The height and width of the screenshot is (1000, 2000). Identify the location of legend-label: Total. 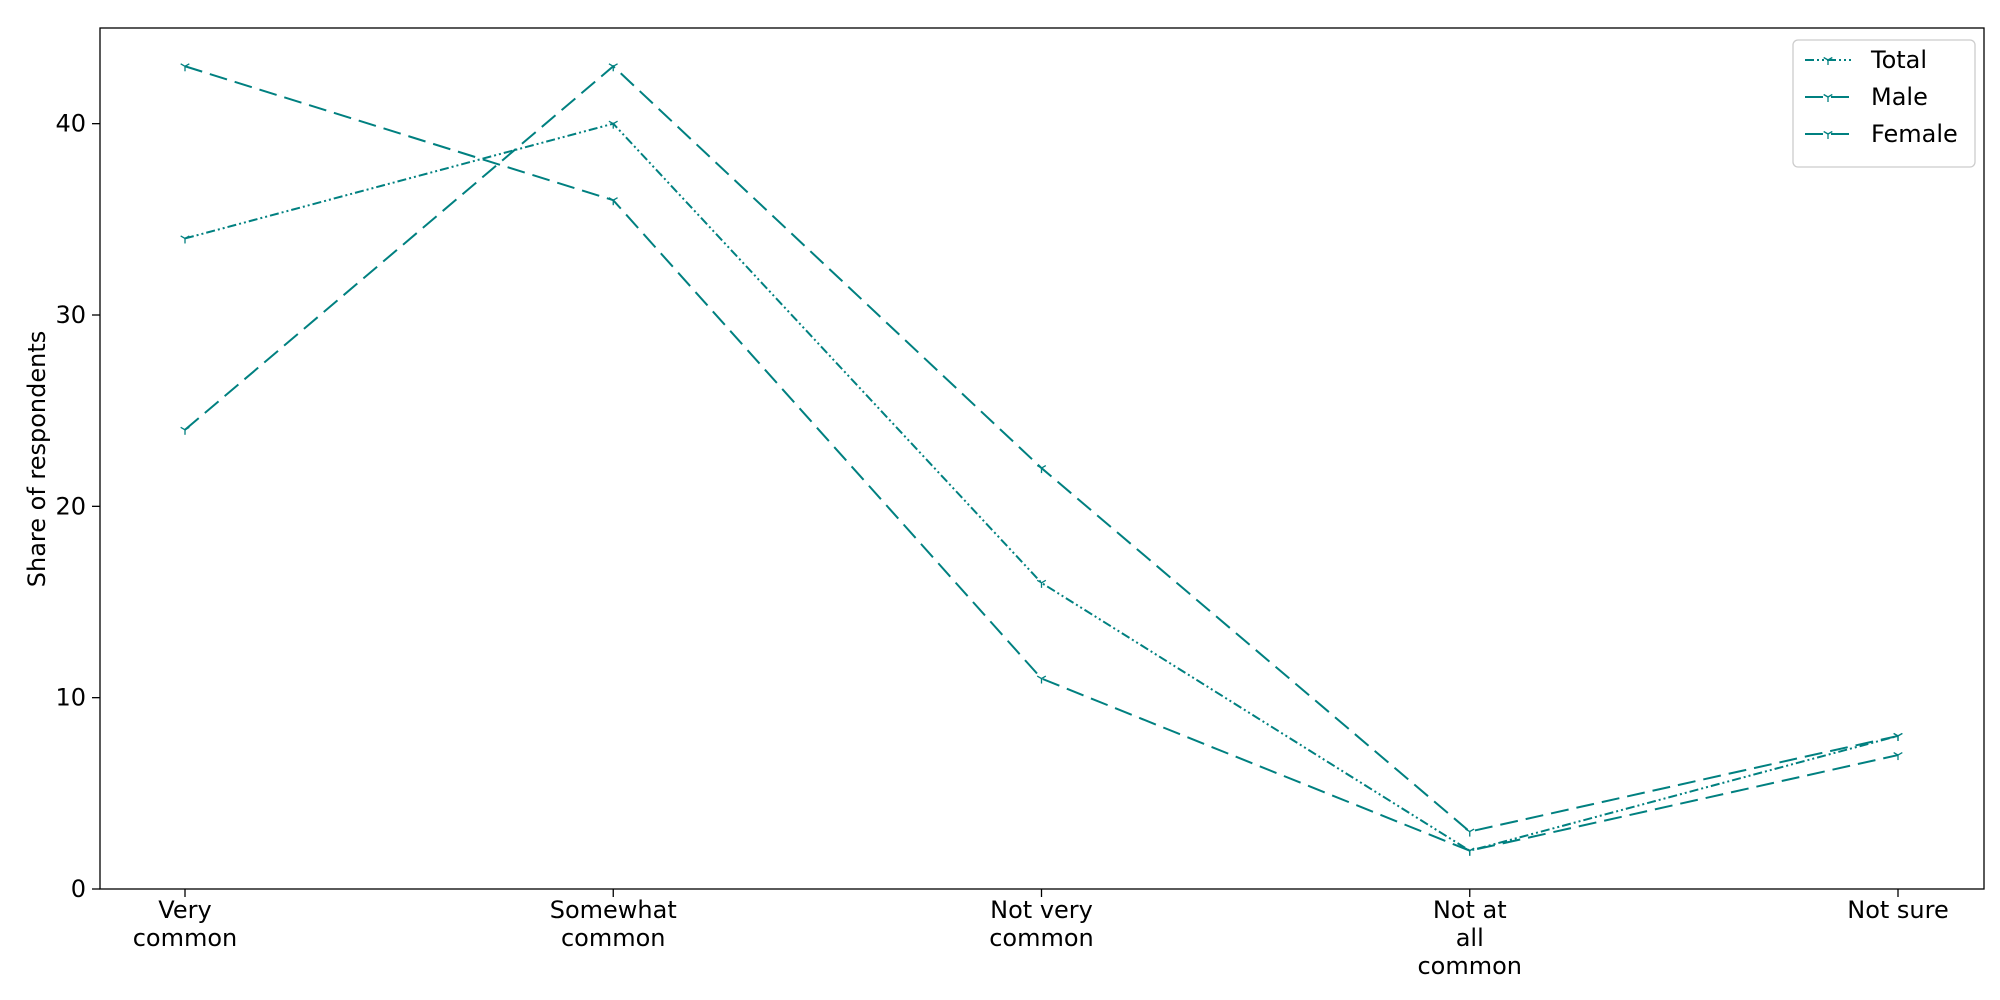
(1898, 60).